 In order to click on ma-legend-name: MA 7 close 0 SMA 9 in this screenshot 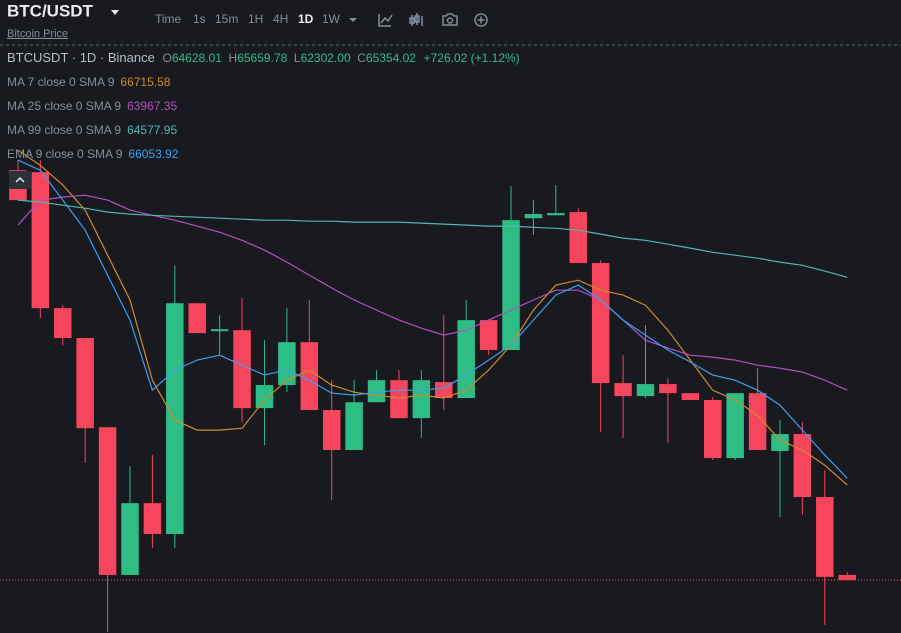, I will do `click(61, 82)`.